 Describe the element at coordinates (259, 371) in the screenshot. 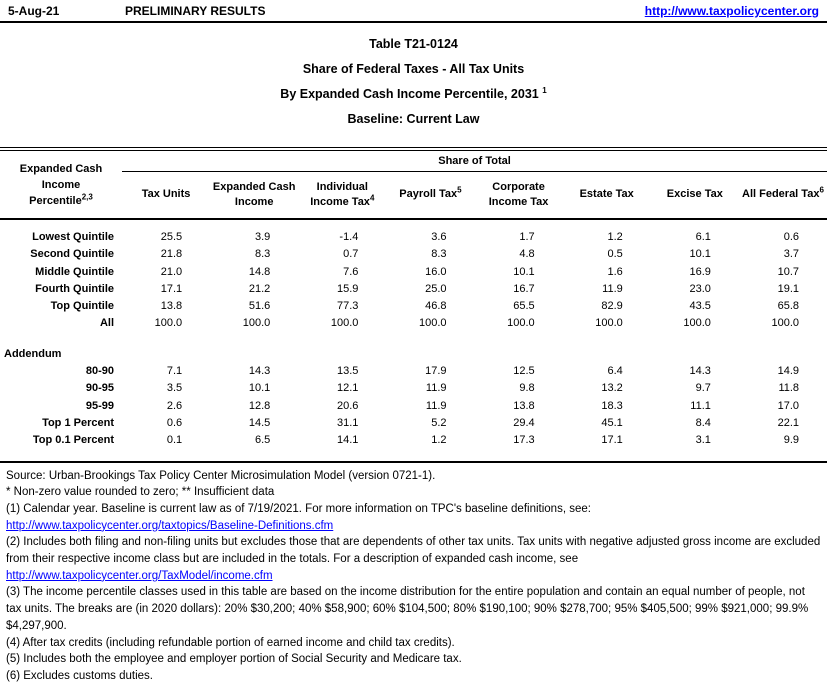

I see `cell-value: 14.3` at that location.